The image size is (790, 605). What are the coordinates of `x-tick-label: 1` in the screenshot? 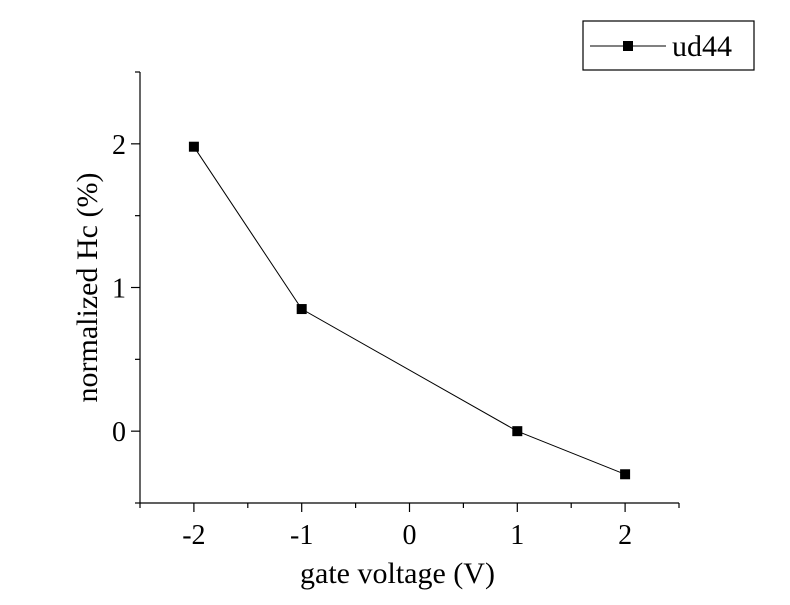 It's located at (517, 535).